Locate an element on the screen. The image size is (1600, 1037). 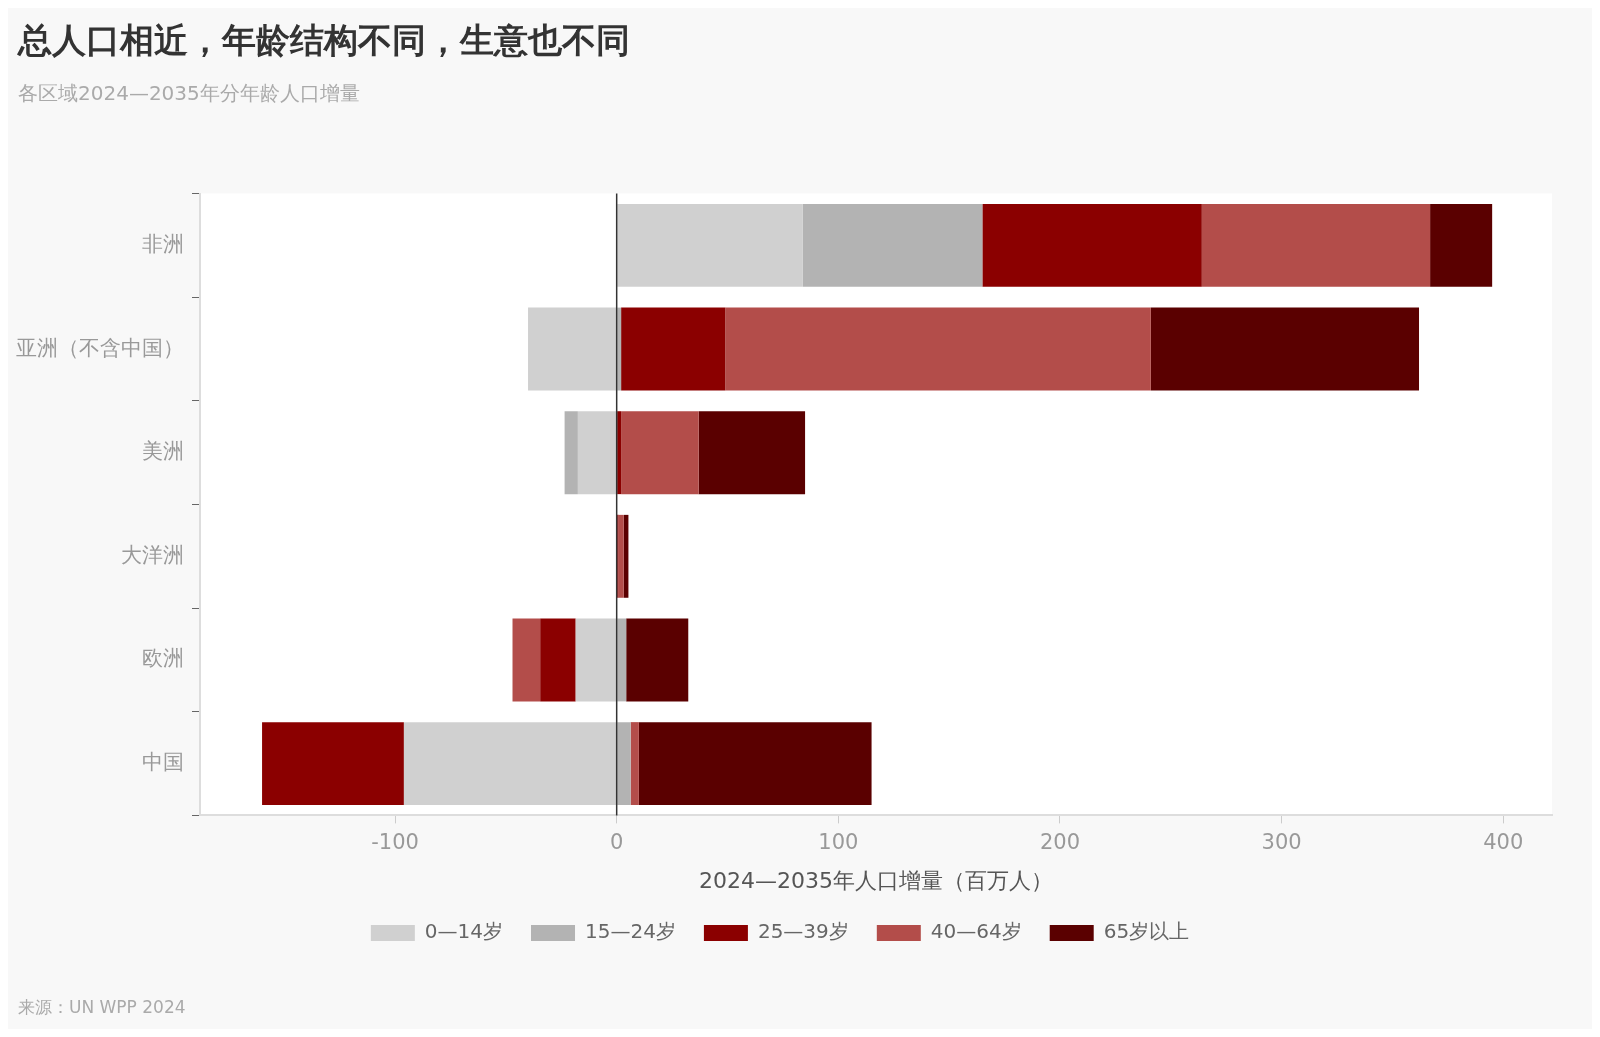
y-tick-label: 美洲 is located at coordinates (163, 451).